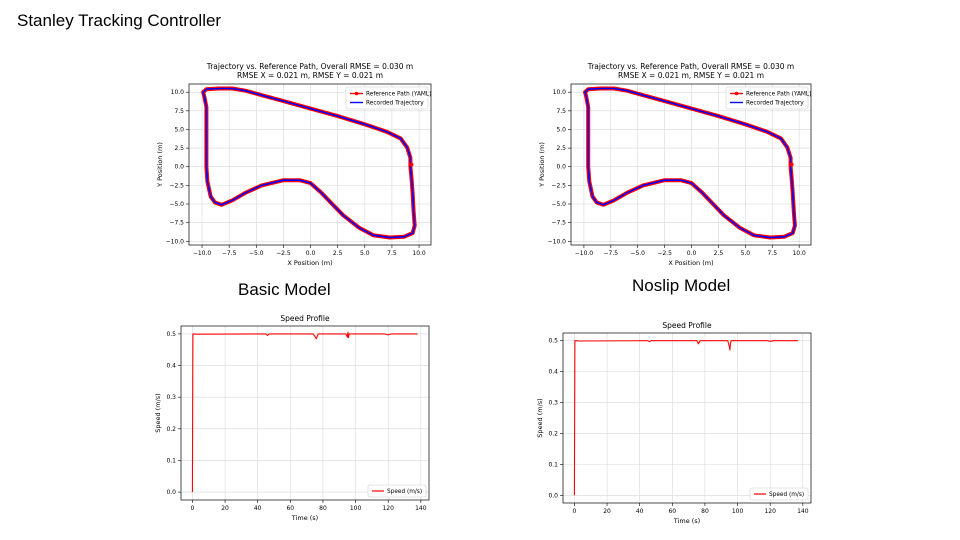 This screenshot has width=960, height=540. I want to click on slide-title: Stanley Tracking Controller, so click(119, 20).